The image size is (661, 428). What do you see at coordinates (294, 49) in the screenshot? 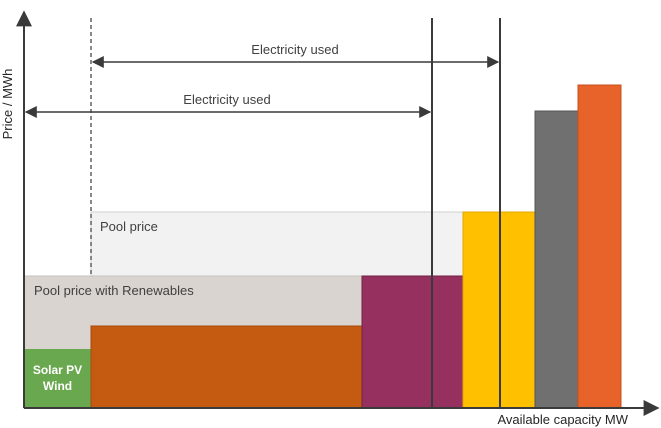
I see `electricity-used-upper-label: Electricity used` at bounding box center [294, 49].